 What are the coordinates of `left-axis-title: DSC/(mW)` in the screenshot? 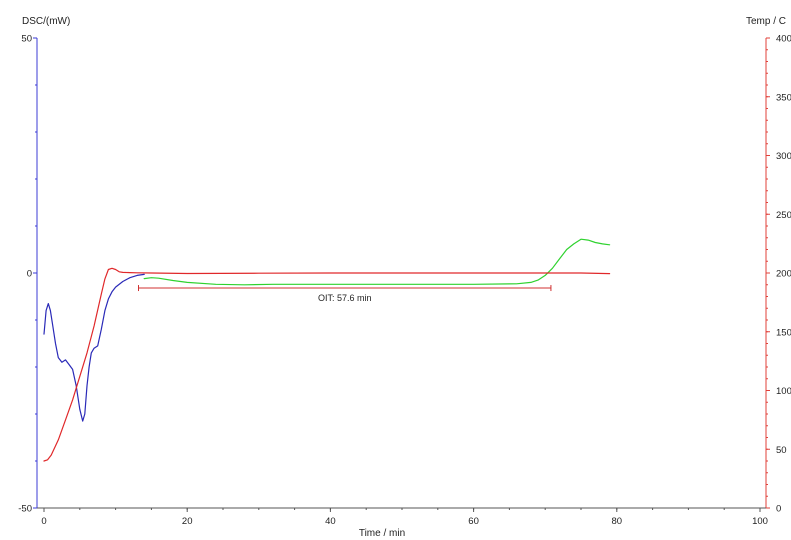 It's located at (46, 21).